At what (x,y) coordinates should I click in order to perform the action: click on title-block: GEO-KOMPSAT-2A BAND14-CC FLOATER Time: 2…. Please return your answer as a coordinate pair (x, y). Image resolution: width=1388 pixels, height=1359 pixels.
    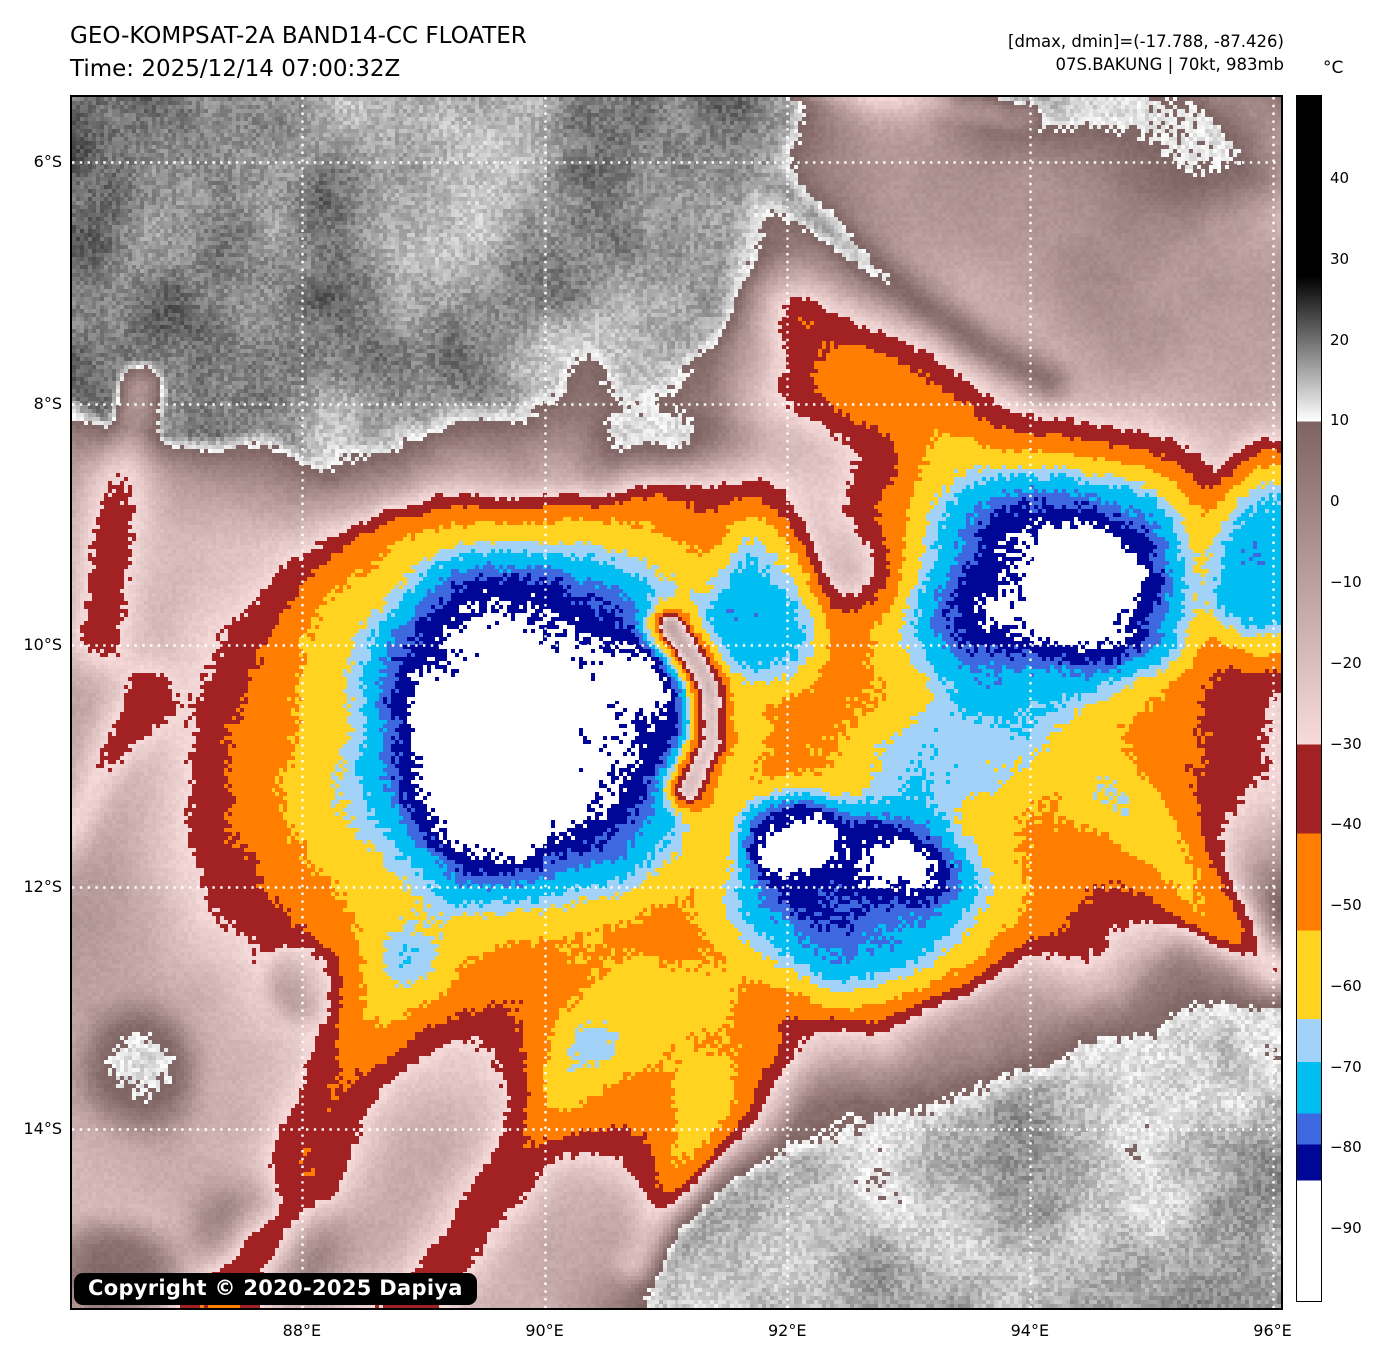
    Looking at the image, I should click on (298, 53).